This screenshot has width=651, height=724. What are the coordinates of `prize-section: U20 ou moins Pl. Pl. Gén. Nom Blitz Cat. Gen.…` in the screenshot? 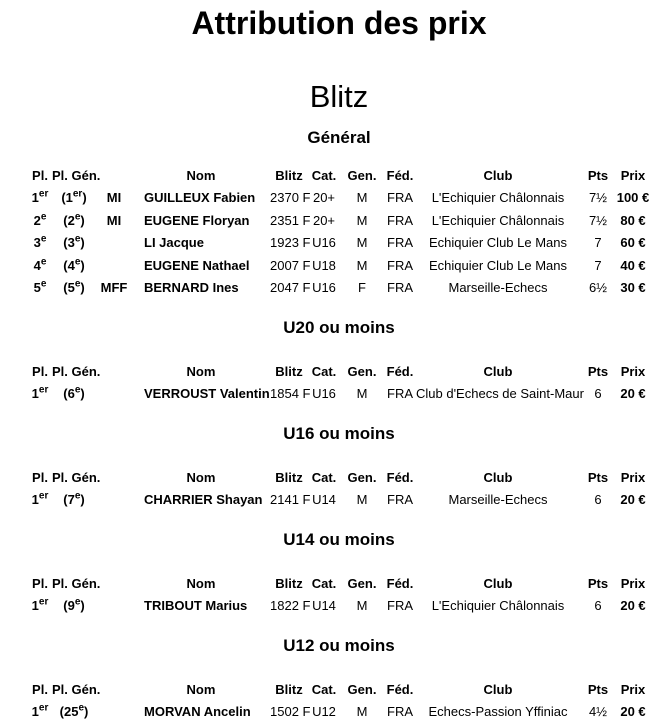 It's located at (339, 361).